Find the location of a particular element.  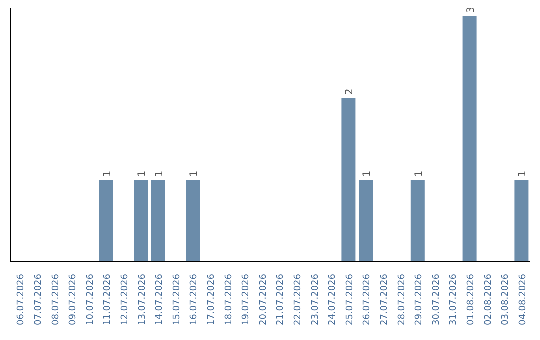

x-tick-label: 04.08.2026 is located at coordinates (523, 300).